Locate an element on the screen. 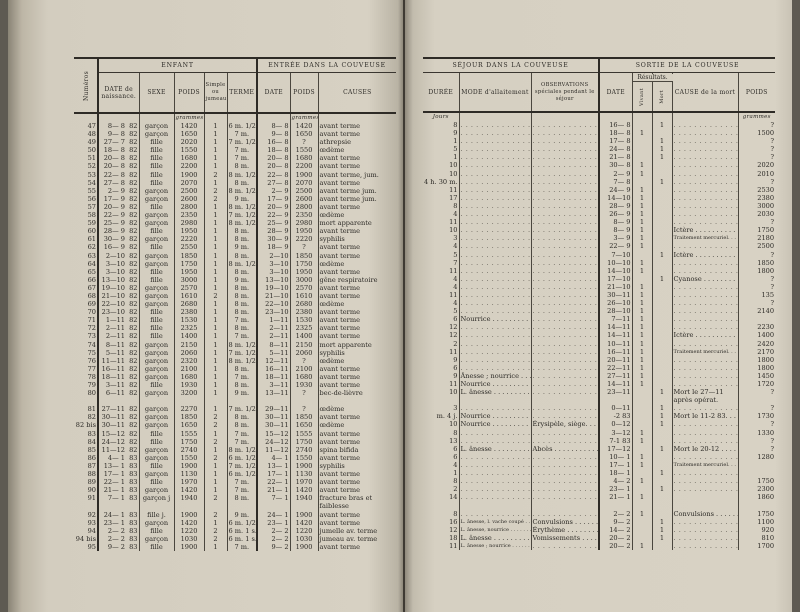  cell-date-sortie: 7— 8 is located at coordinates (615, 181).